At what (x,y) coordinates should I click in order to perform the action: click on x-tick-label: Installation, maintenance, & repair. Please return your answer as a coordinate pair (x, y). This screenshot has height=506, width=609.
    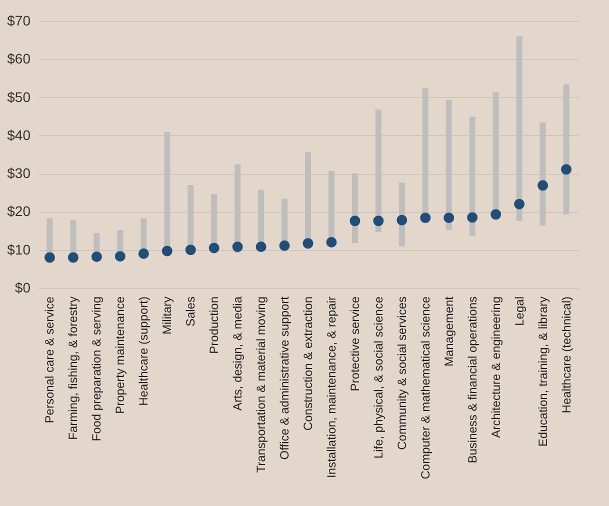
    Looking at the image, I should click on (331, 387).